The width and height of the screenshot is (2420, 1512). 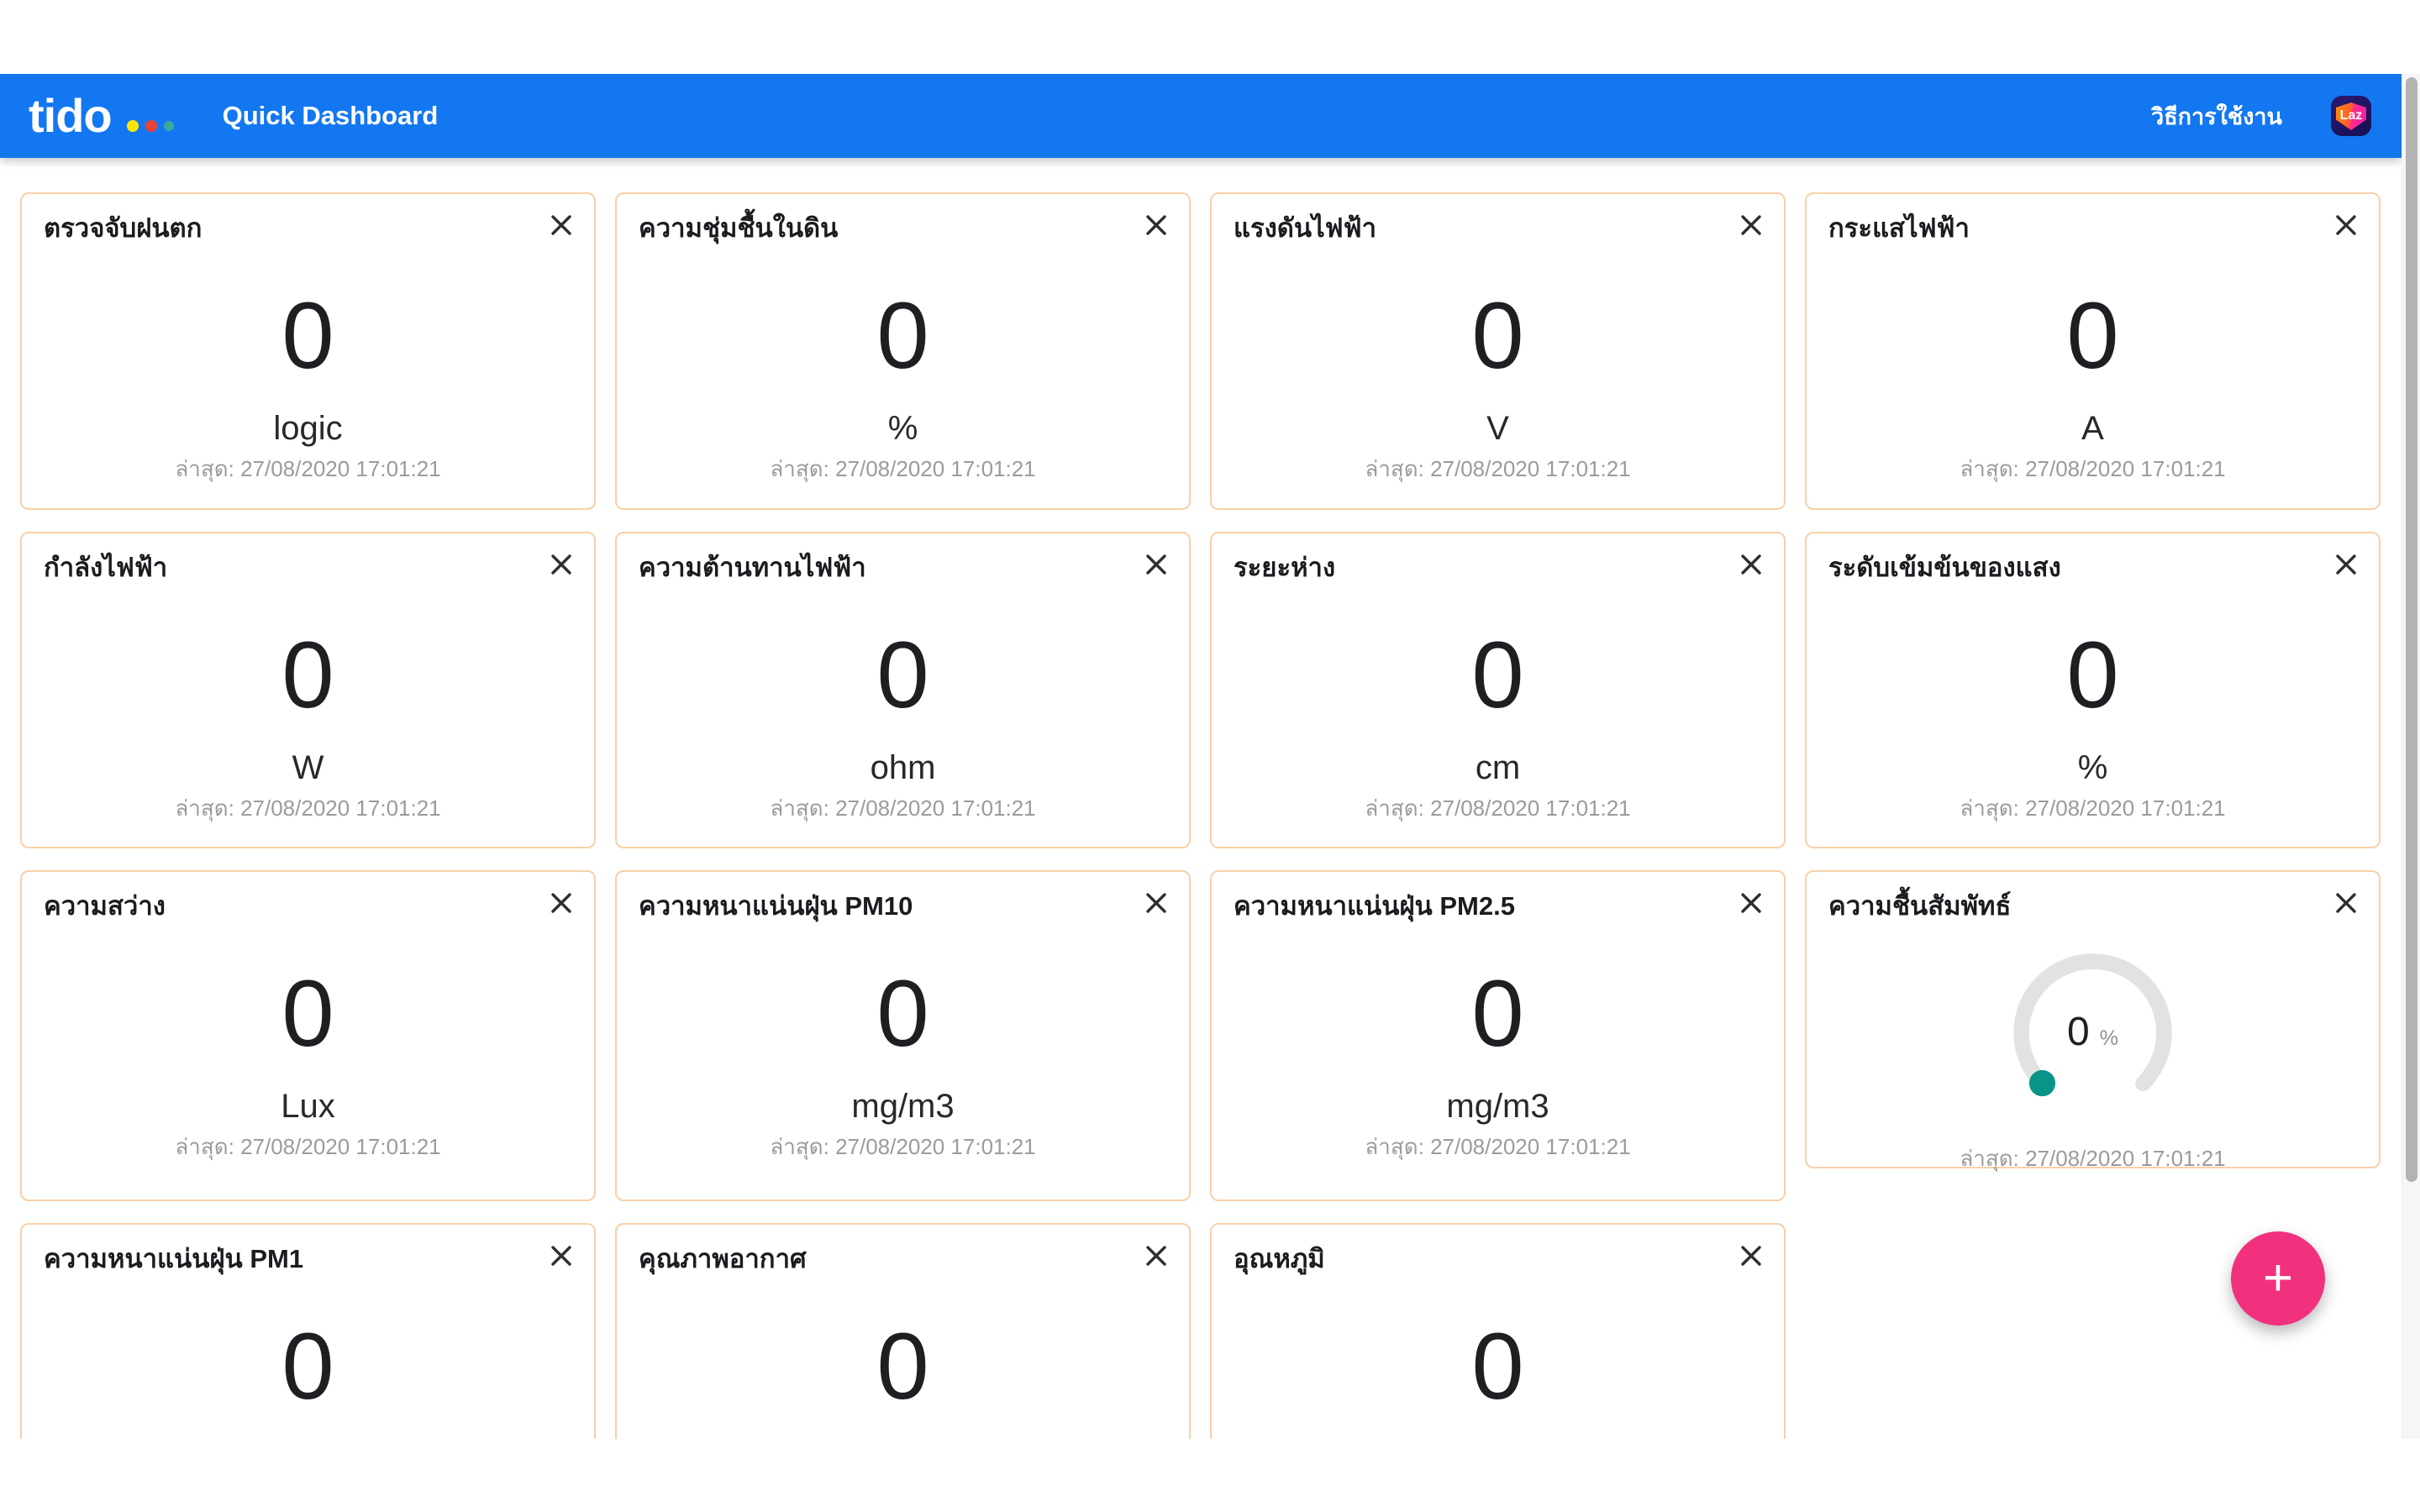 I want to click on vertical-scrollbar, so click(x=2411, y=756).